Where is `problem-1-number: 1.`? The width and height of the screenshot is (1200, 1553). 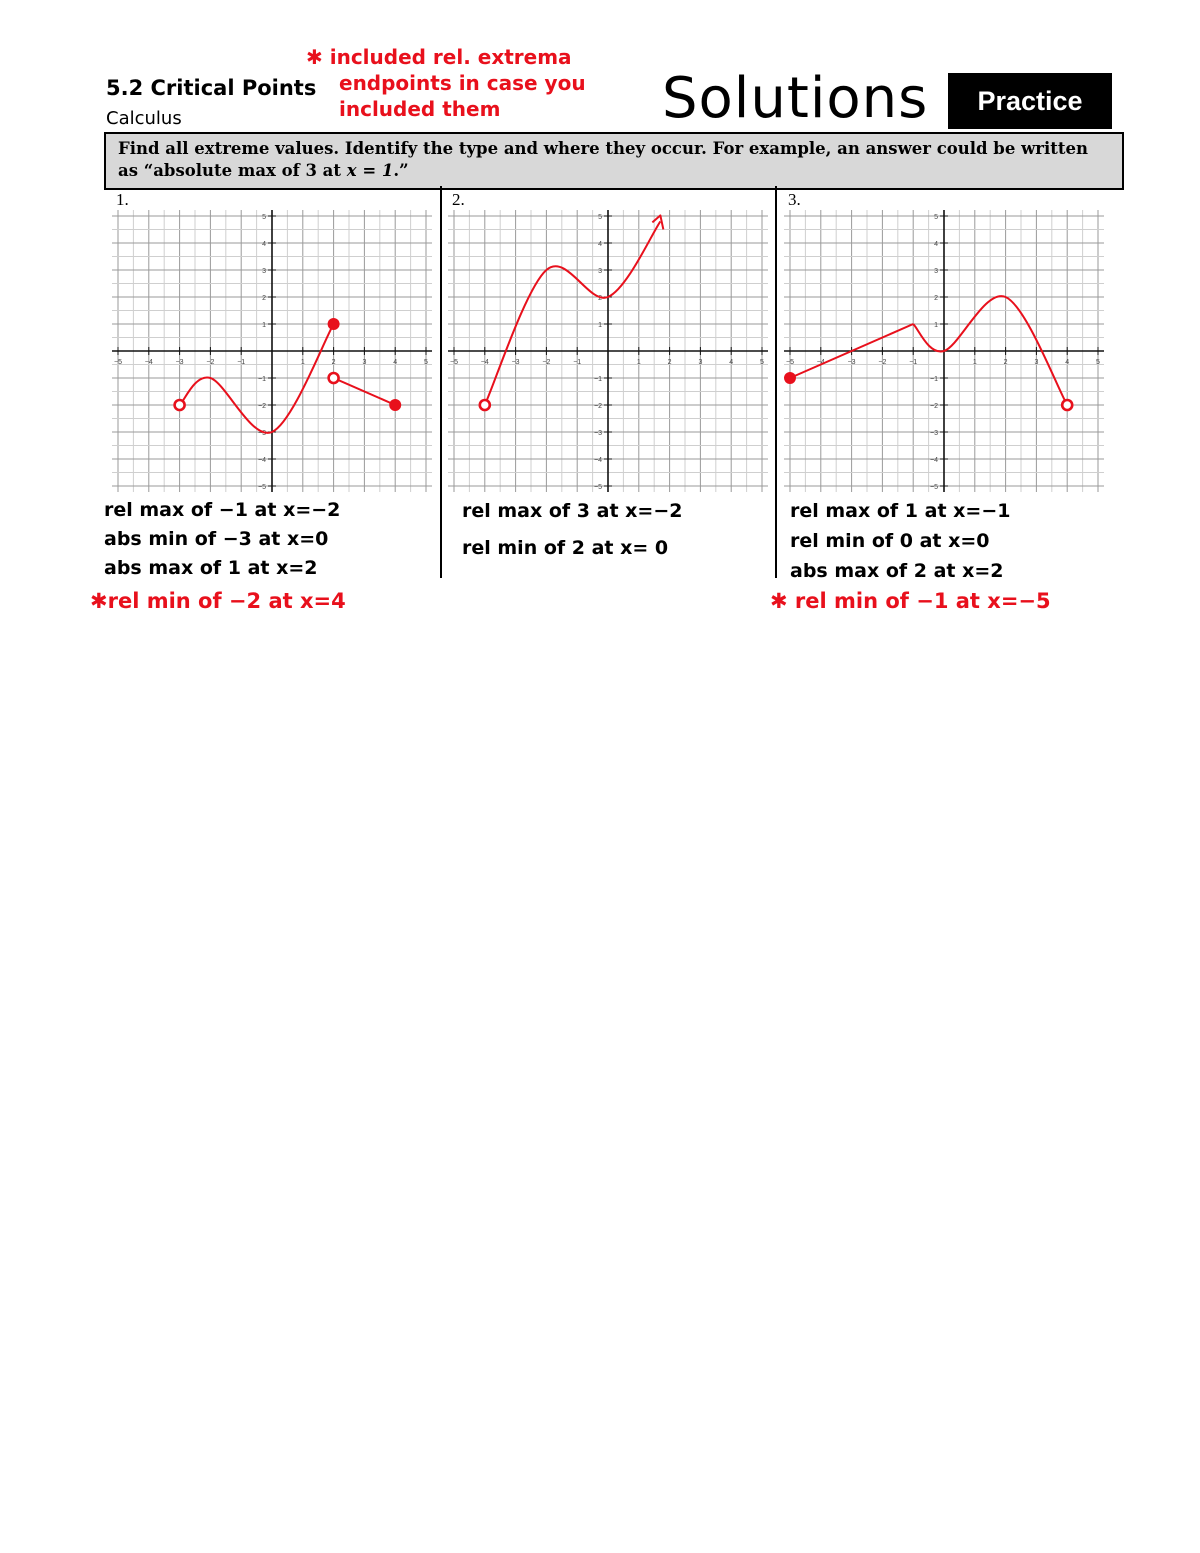
problem-1-number: 1. is located at coordinates (122, 199).